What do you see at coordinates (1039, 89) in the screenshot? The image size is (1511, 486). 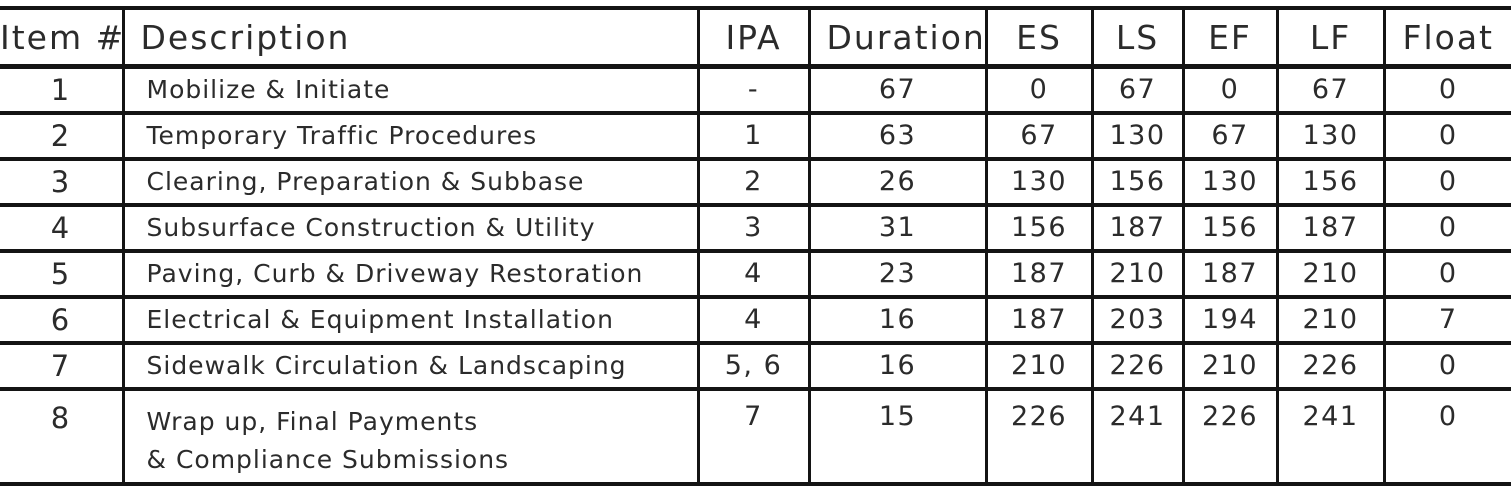 I see `cell-es: 0` at bounding box center [1039, 89].